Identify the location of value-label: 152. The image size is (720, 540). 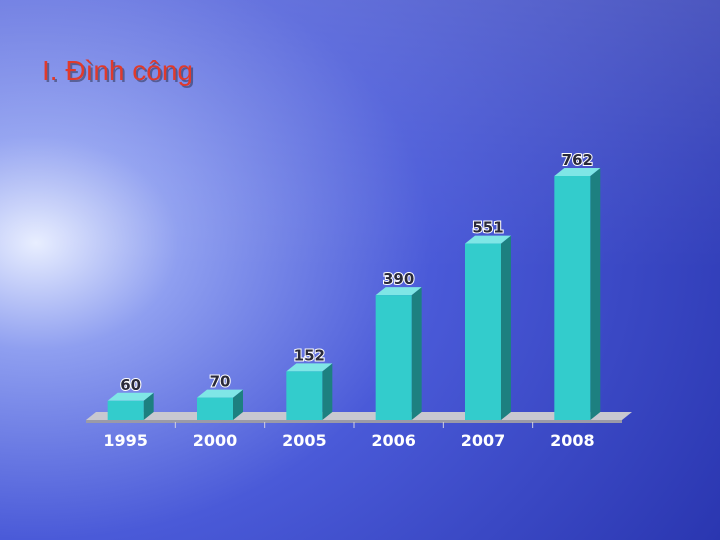
(309, 355).